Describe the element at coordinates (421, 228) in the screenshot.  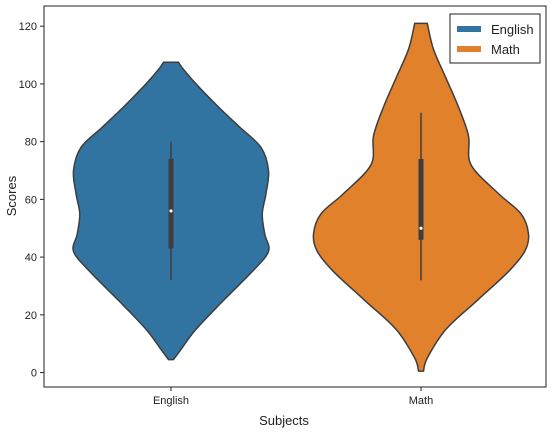
I see `median-marker-math` at that location.